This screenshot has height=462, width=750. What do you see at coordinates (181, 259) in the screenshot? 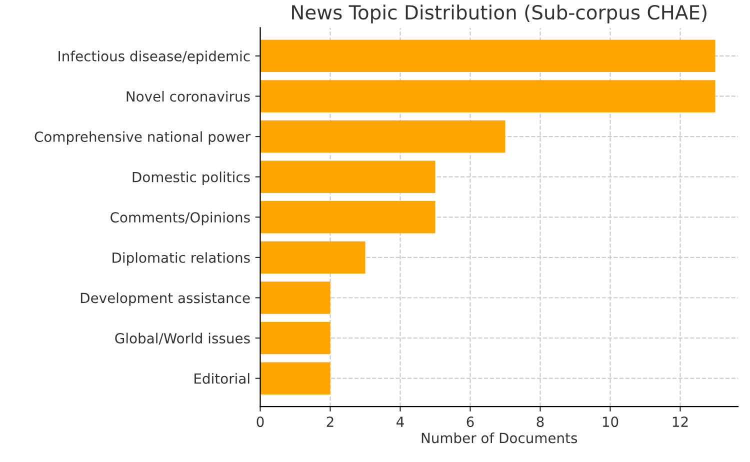
I see `y-tick-label: Diplomatic relations` at bounding box center [181, 259].